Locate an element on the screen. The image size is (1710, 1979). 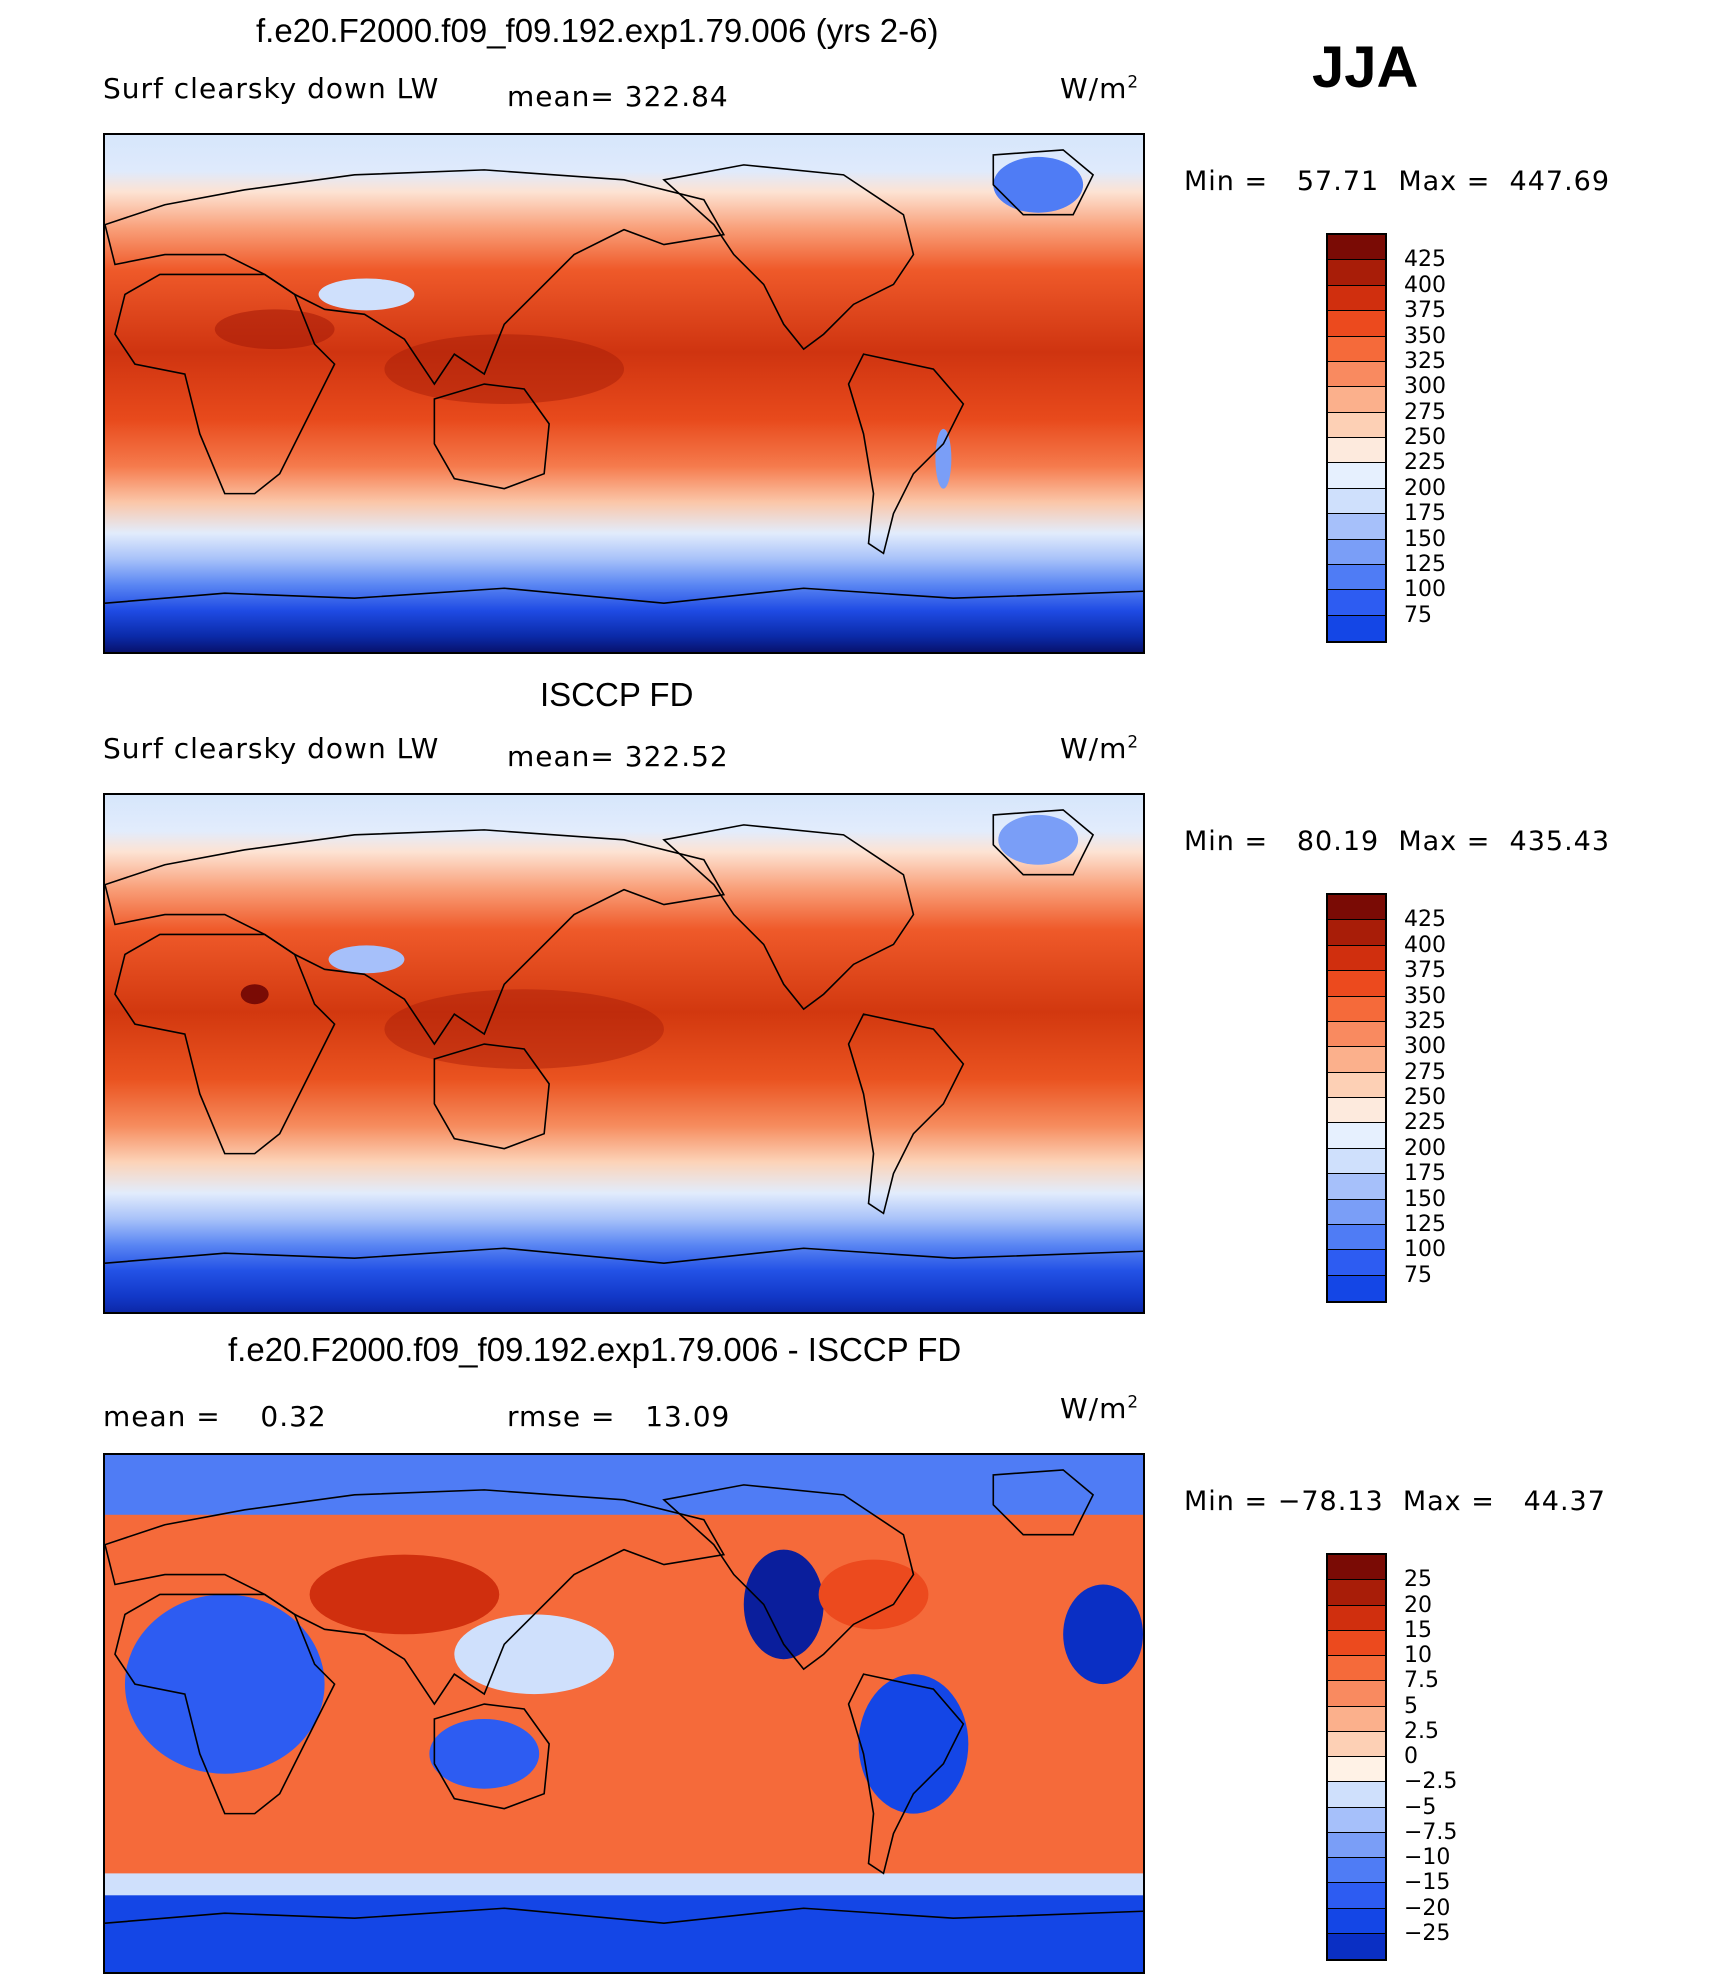
panel3-africa is located at coordinates (225, 1704).